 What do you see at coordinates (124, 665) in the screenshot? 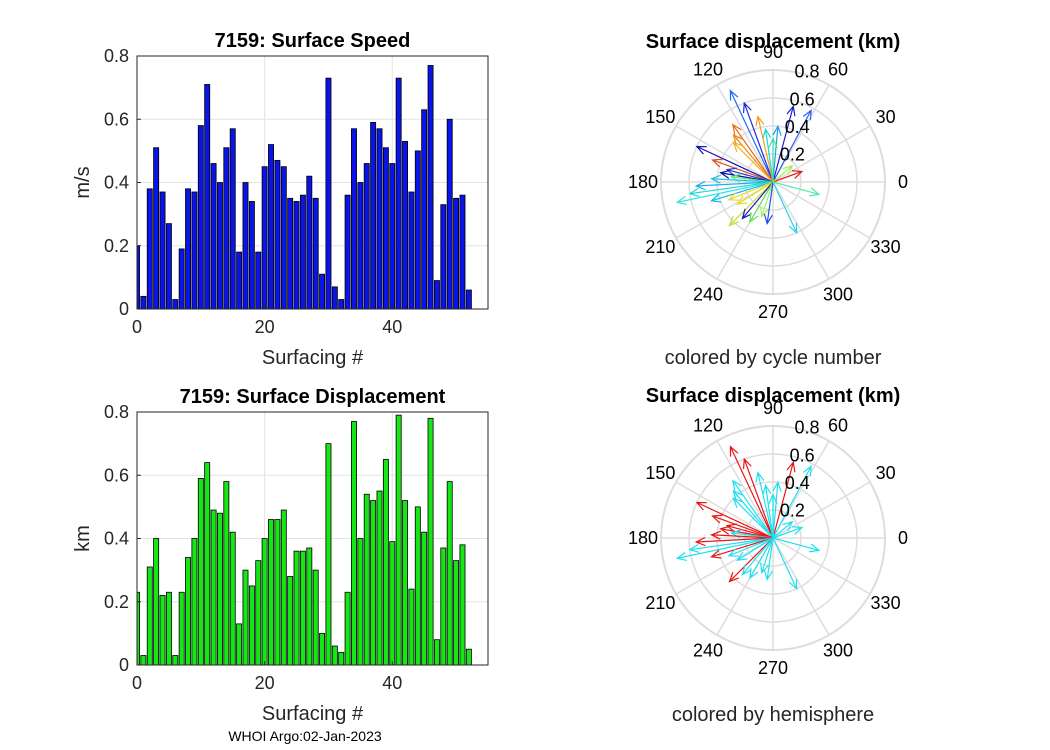
I see `y-tick-label: 0` at bounding box center [124, 665].